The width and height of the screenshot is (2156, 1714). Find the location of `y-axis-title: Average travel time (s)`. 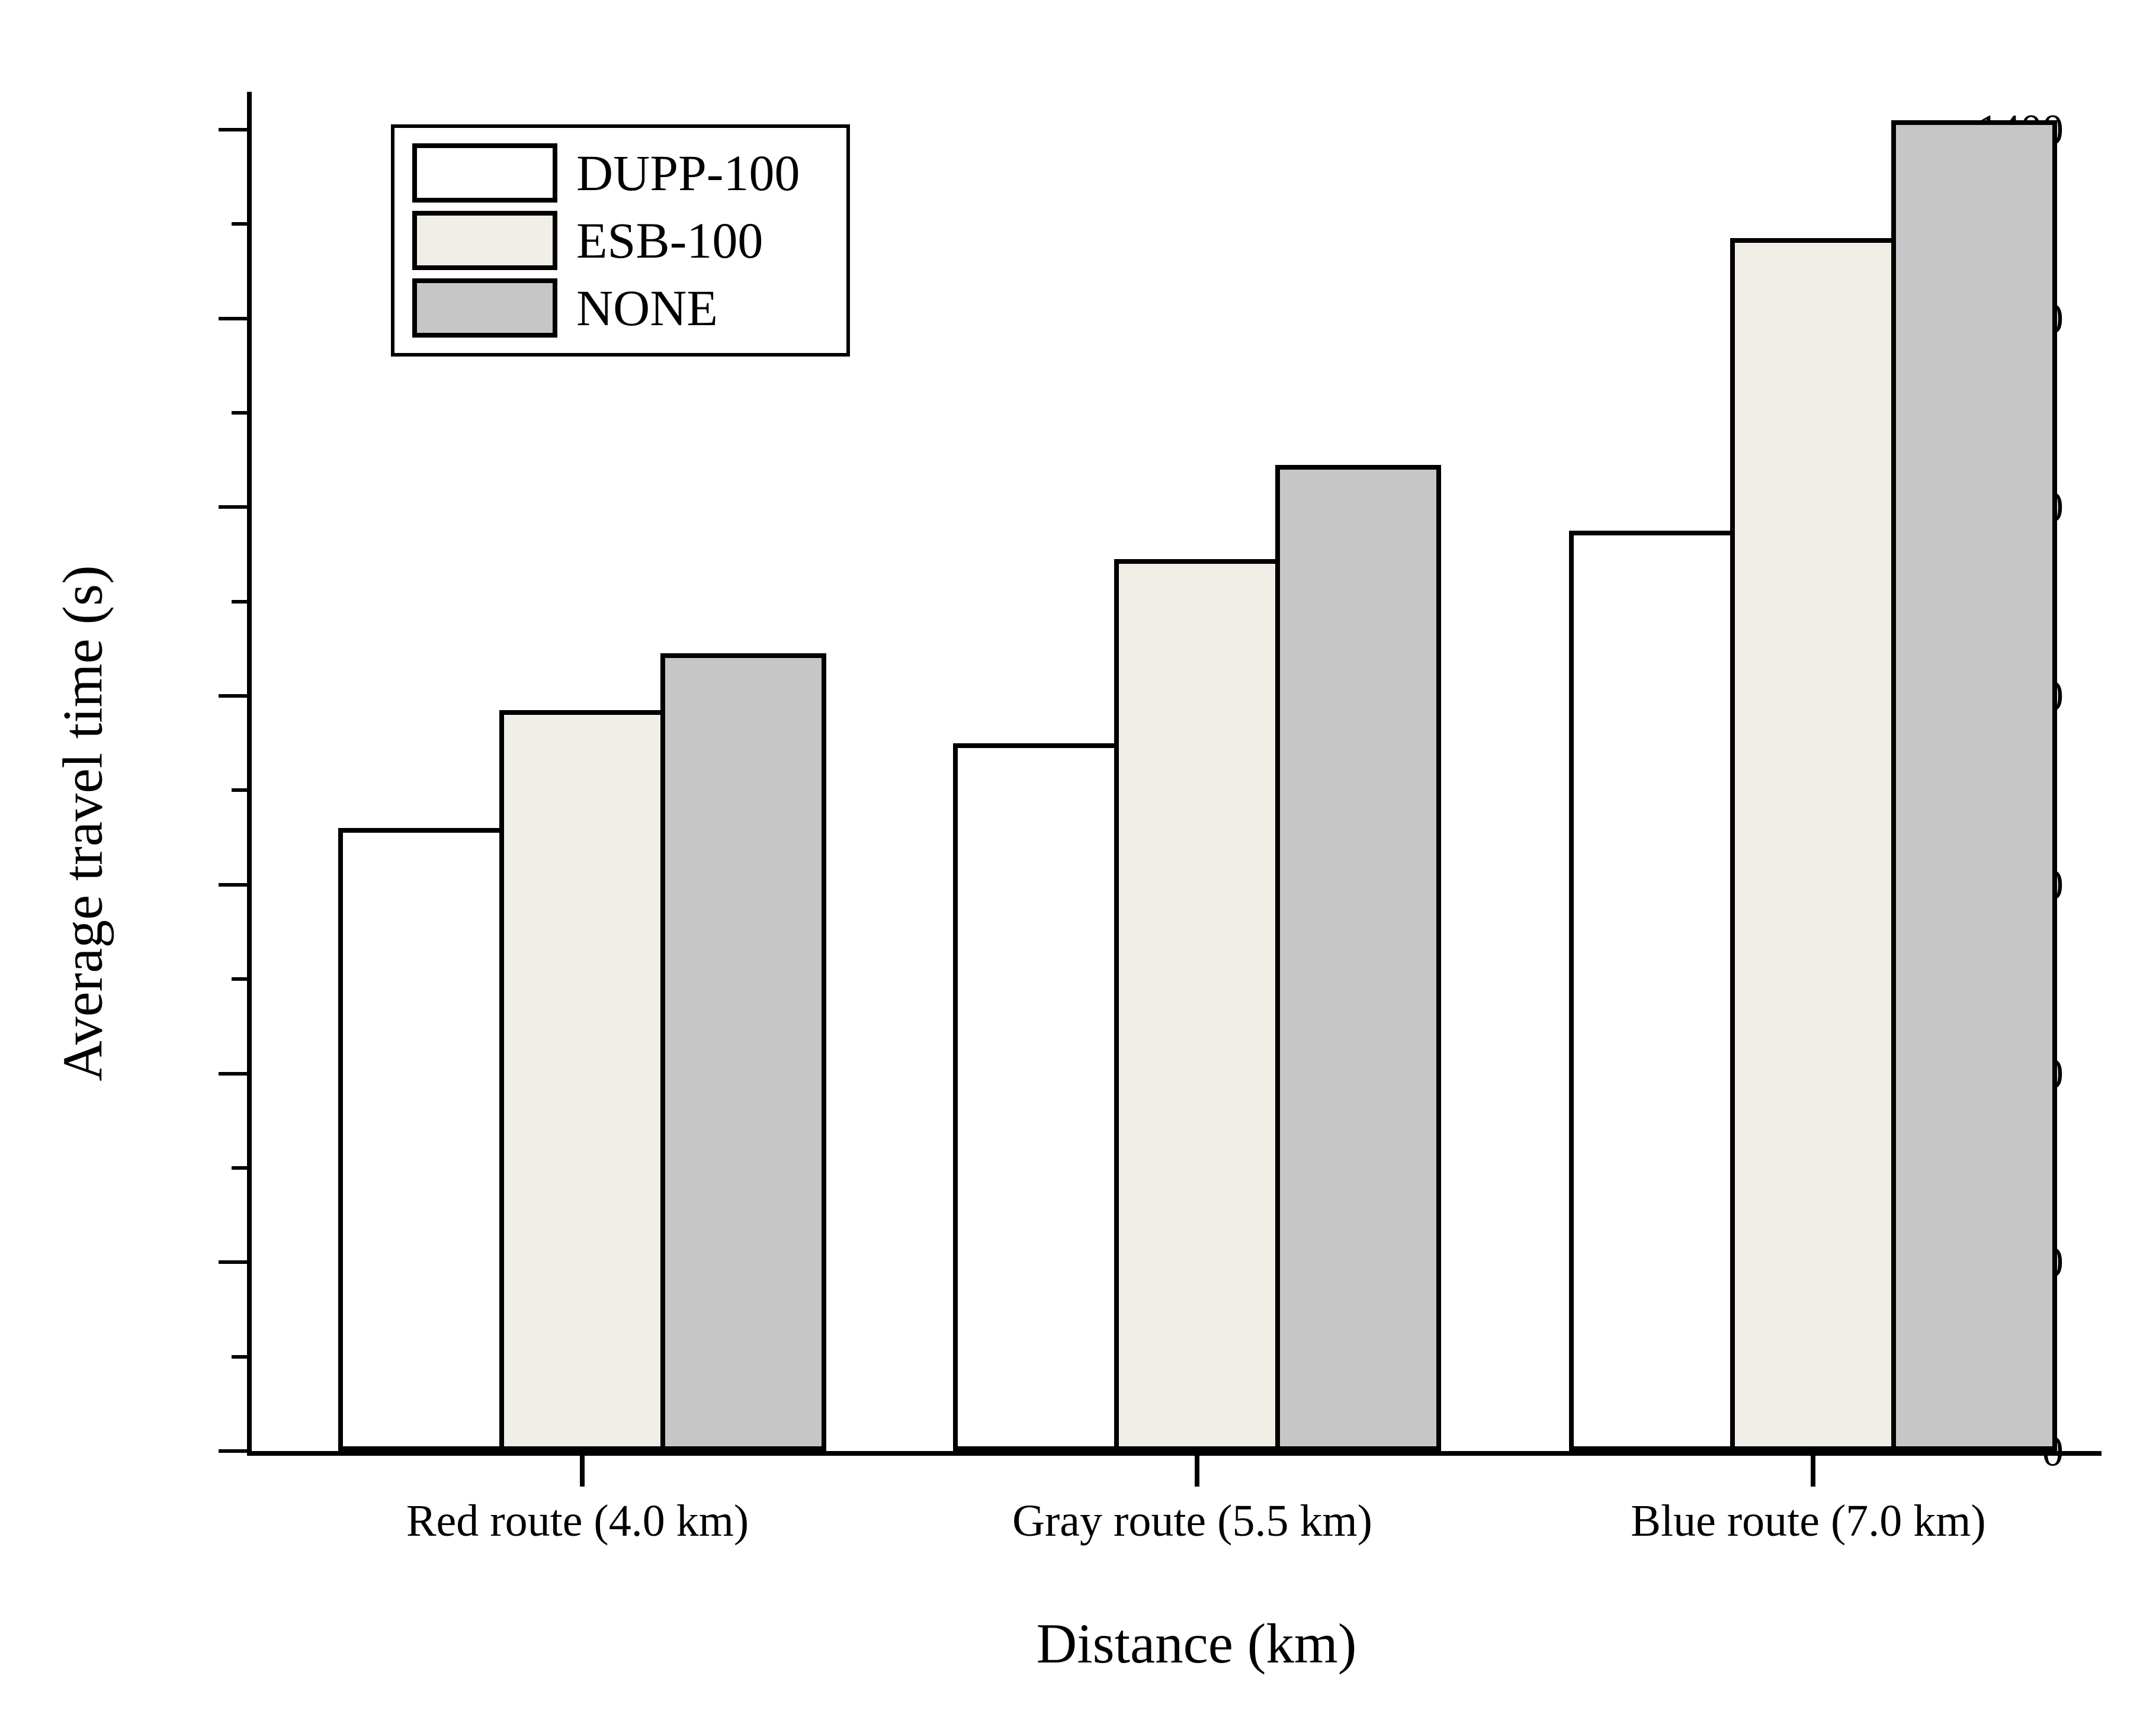

y-axis-title: Average travel time (s) is located at coordinates (82, 823).